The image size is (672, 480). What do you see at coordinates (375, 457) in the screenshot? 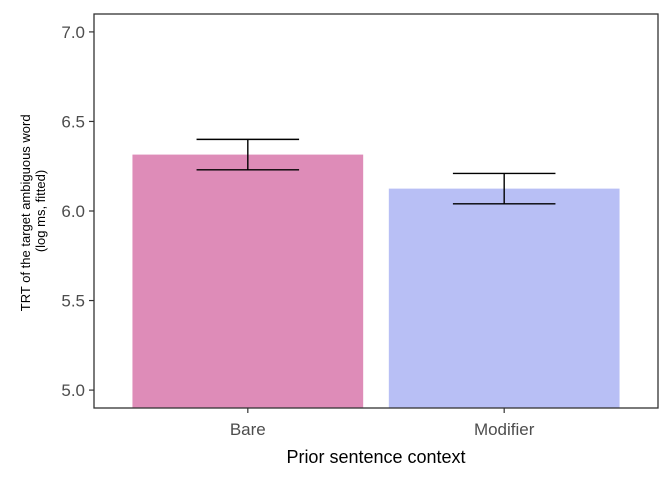
I see `x-axis-title: Prior sentence context` at bounding box center [375, 457].